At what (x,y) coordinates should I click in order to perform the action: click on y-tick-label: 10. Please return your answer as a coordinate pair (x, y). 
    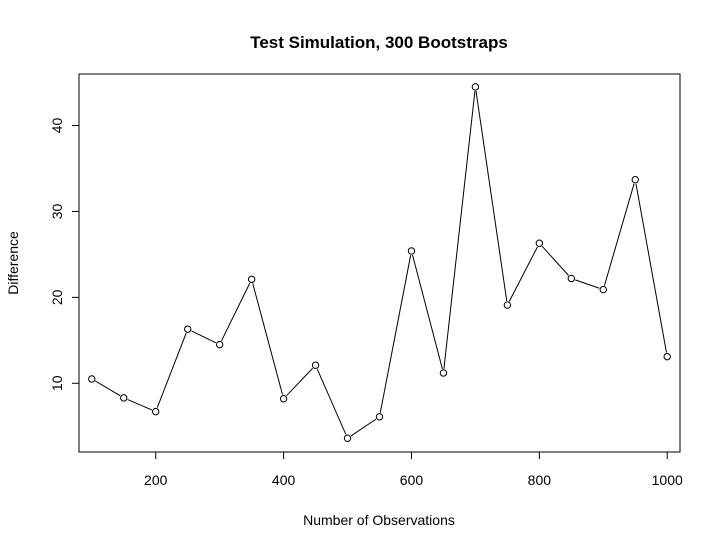
    Looking at the image, I should click on (57, 383).